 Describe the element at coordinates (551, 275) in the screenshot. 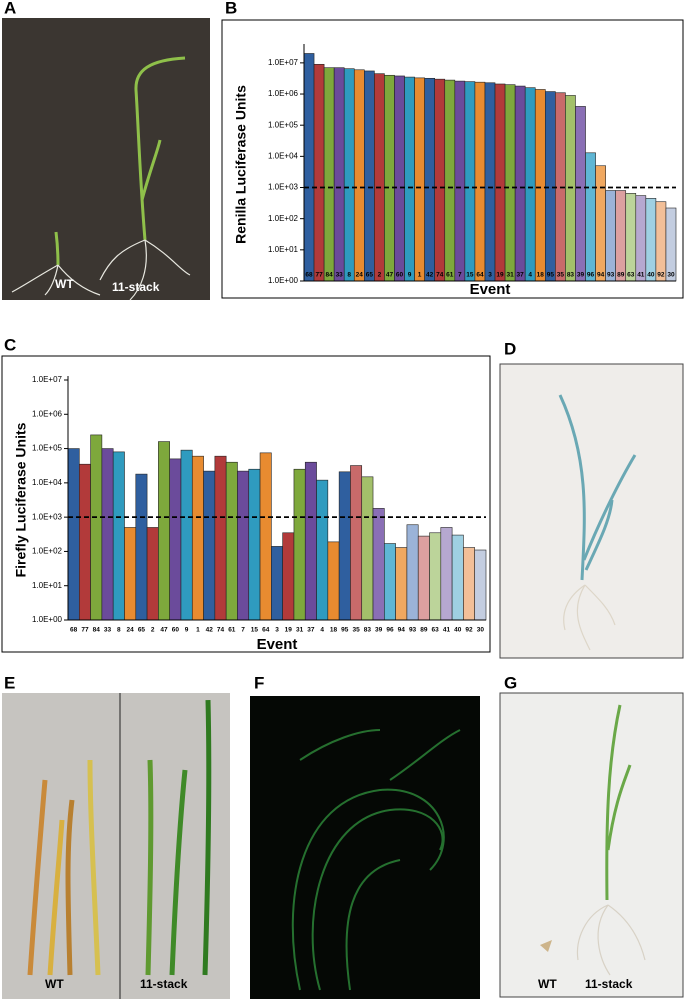

I see `x-tick-label: 95` at that location.